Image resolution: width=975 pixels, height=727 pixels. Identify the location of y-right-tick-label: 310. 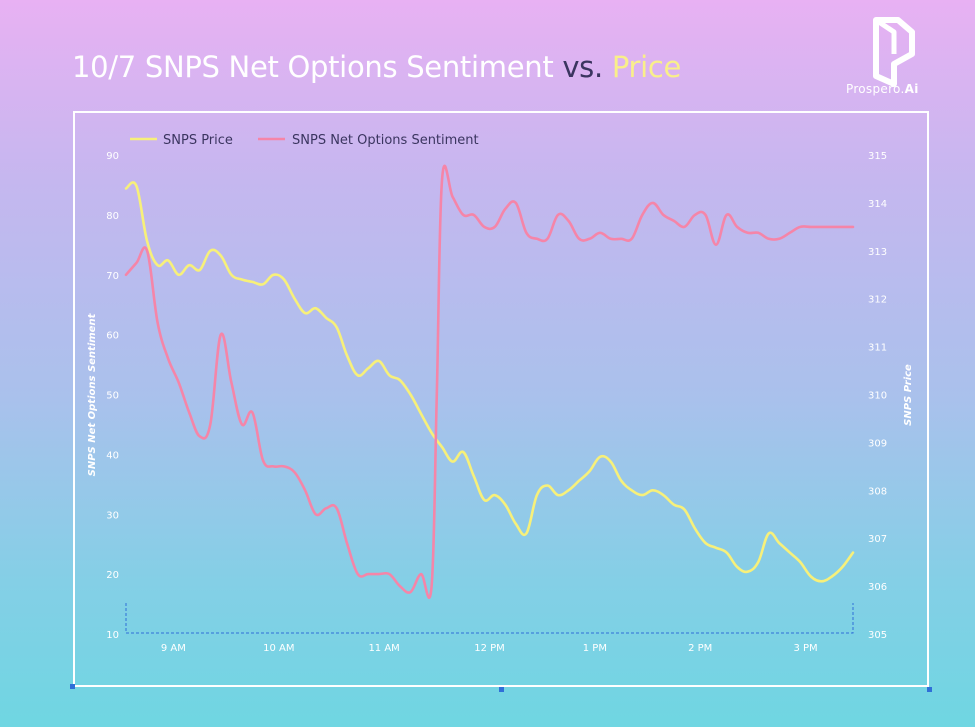
(877, 396).